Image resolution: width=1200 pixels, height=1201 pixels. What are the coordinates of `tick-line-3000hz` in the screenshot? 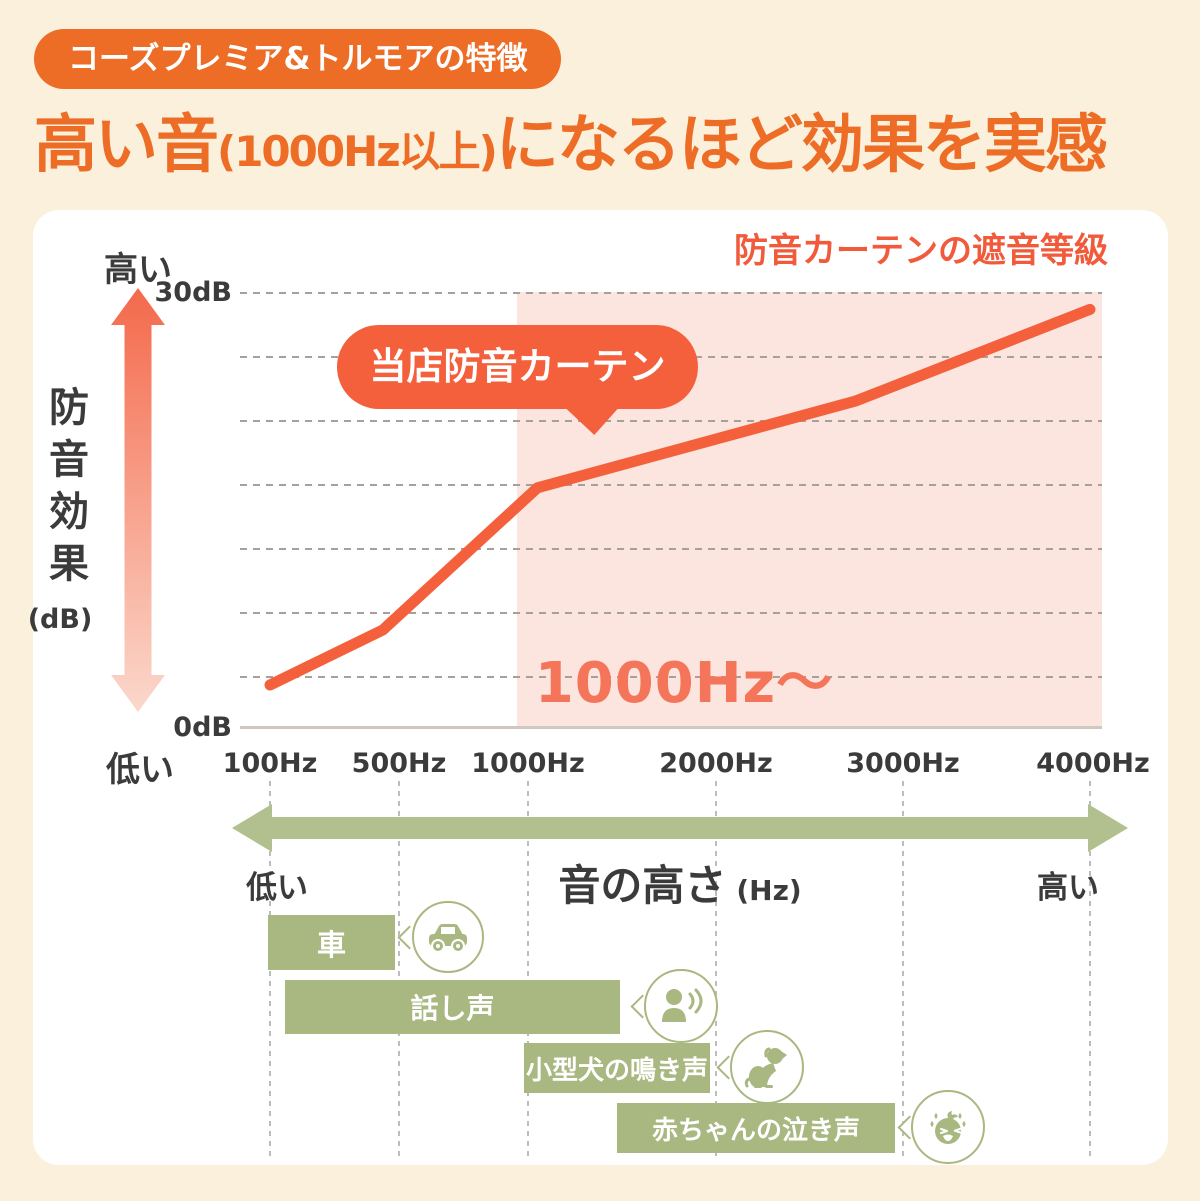 It's located at (903, 971).